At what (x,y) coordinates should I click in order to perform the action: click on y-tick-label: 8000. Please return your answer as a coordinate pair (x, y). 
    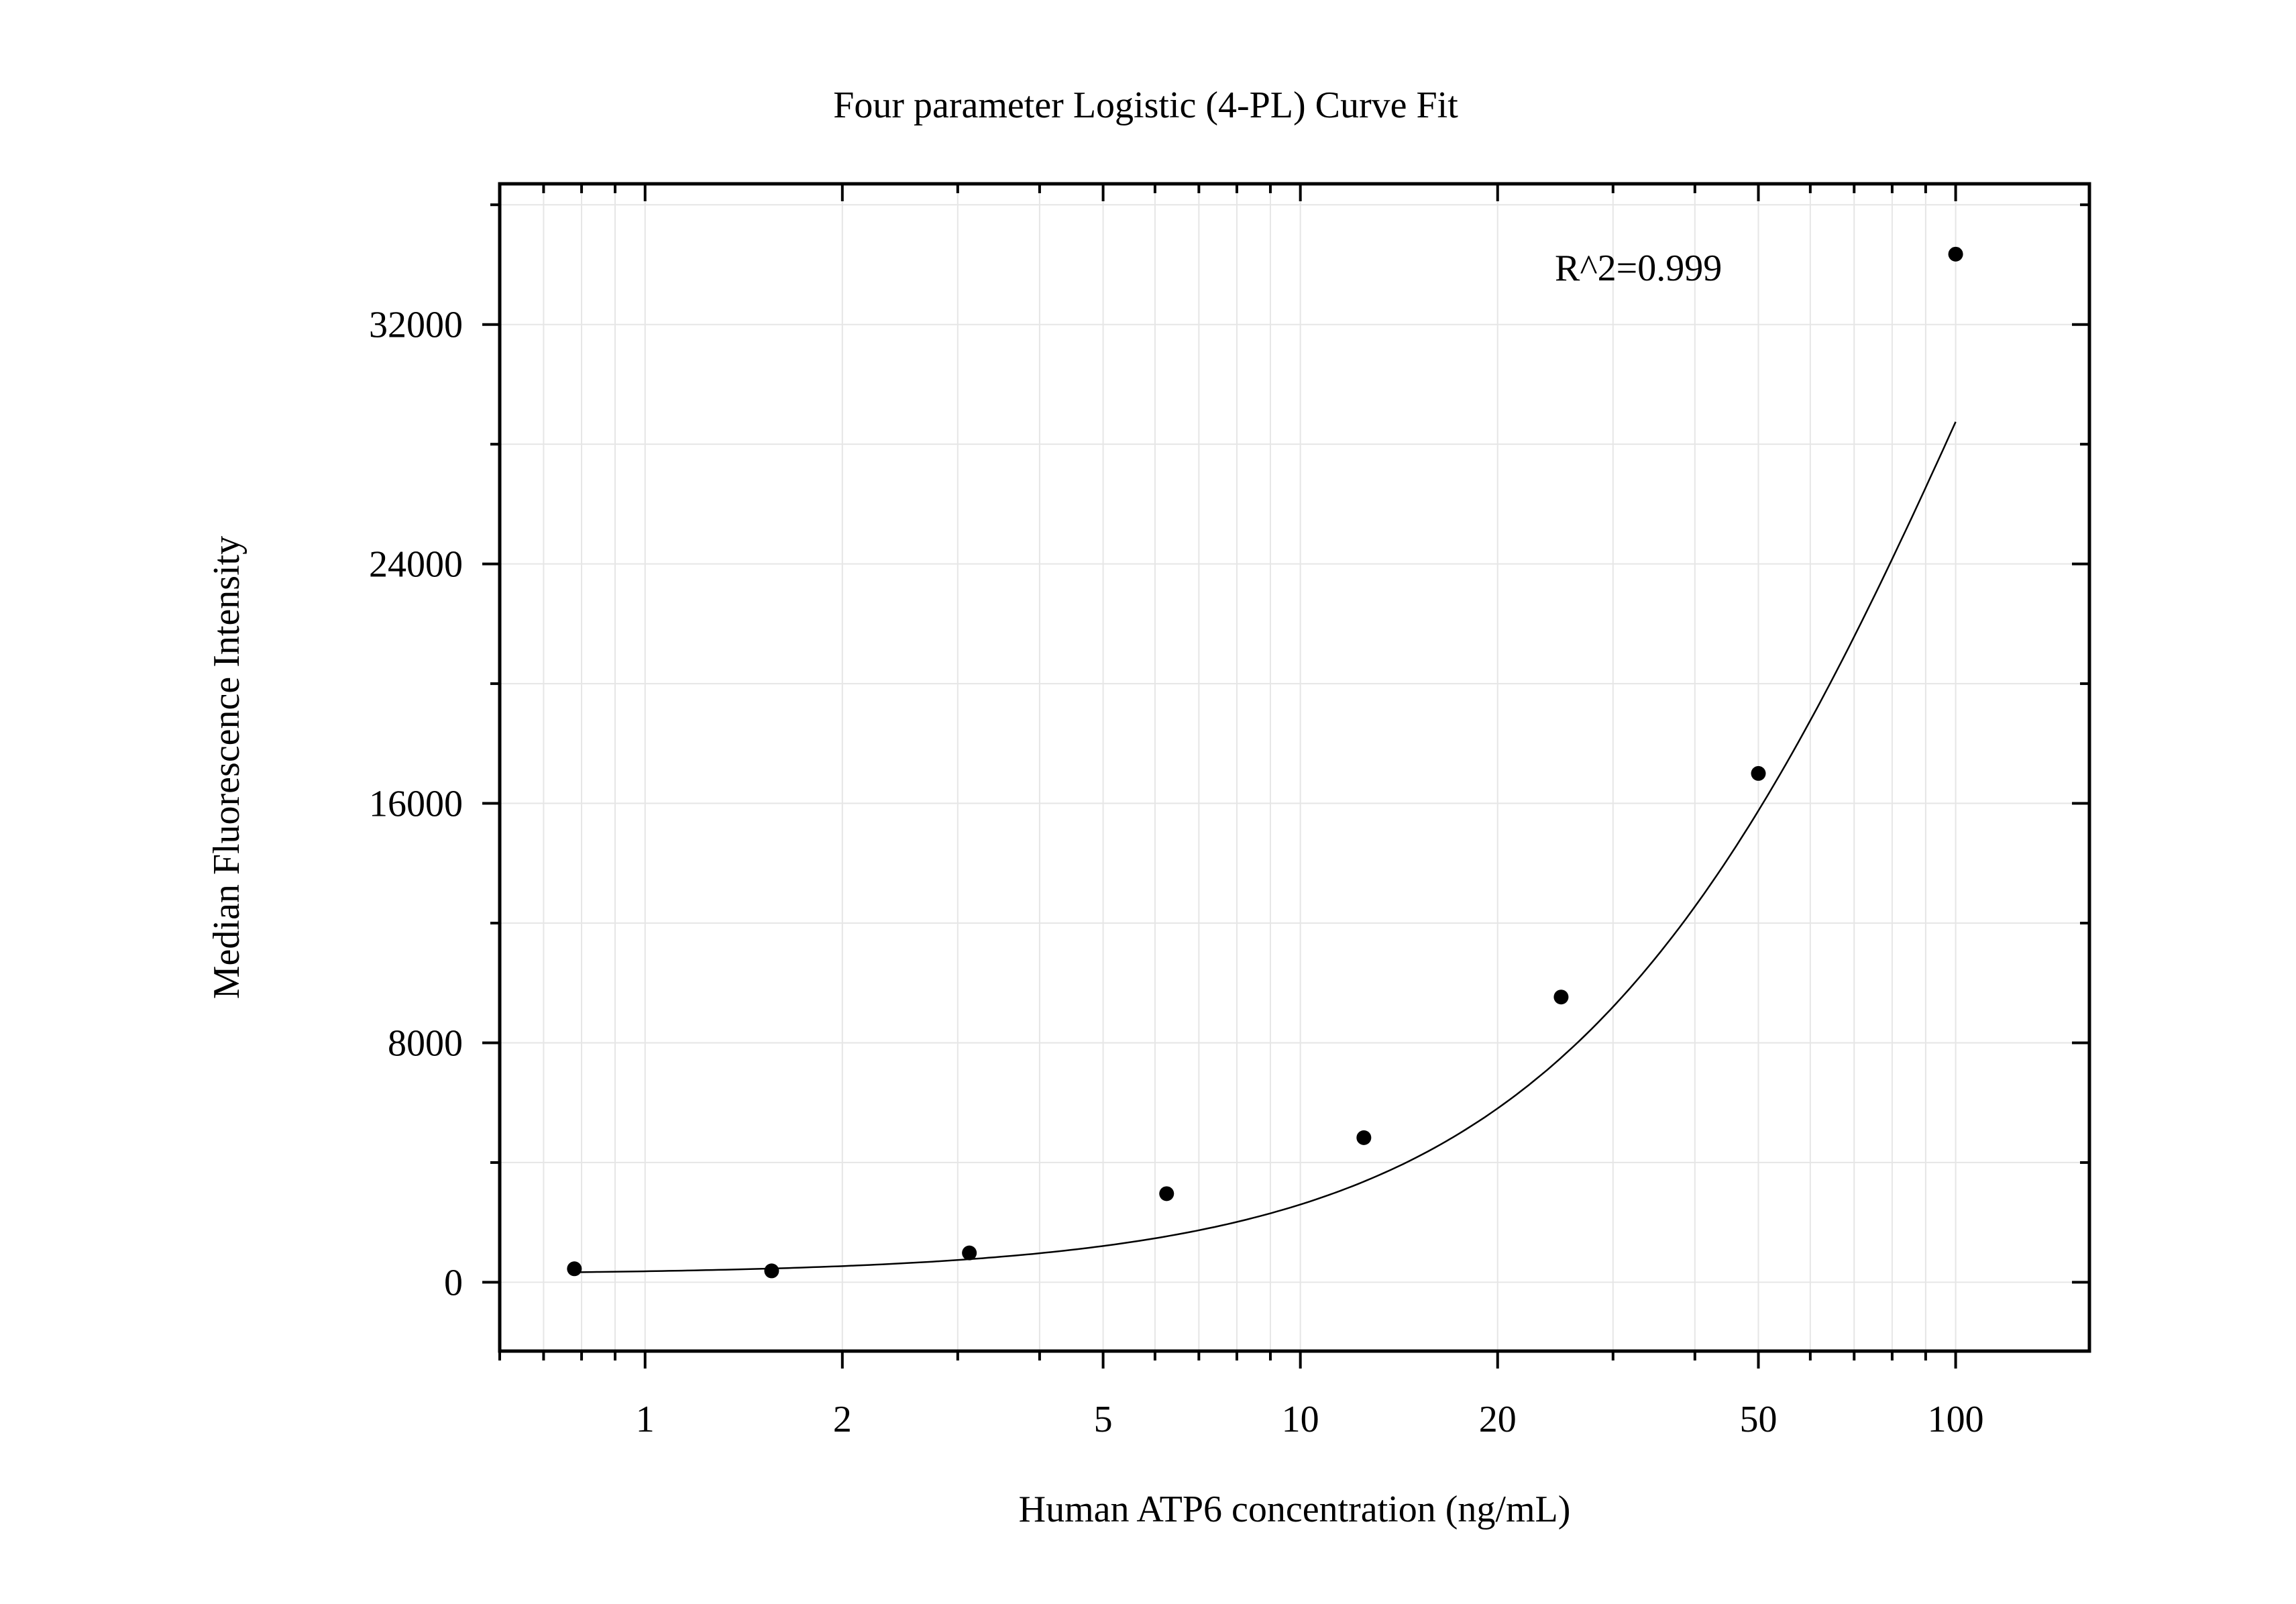
    Looking at the image, I should click on (426, 1043).